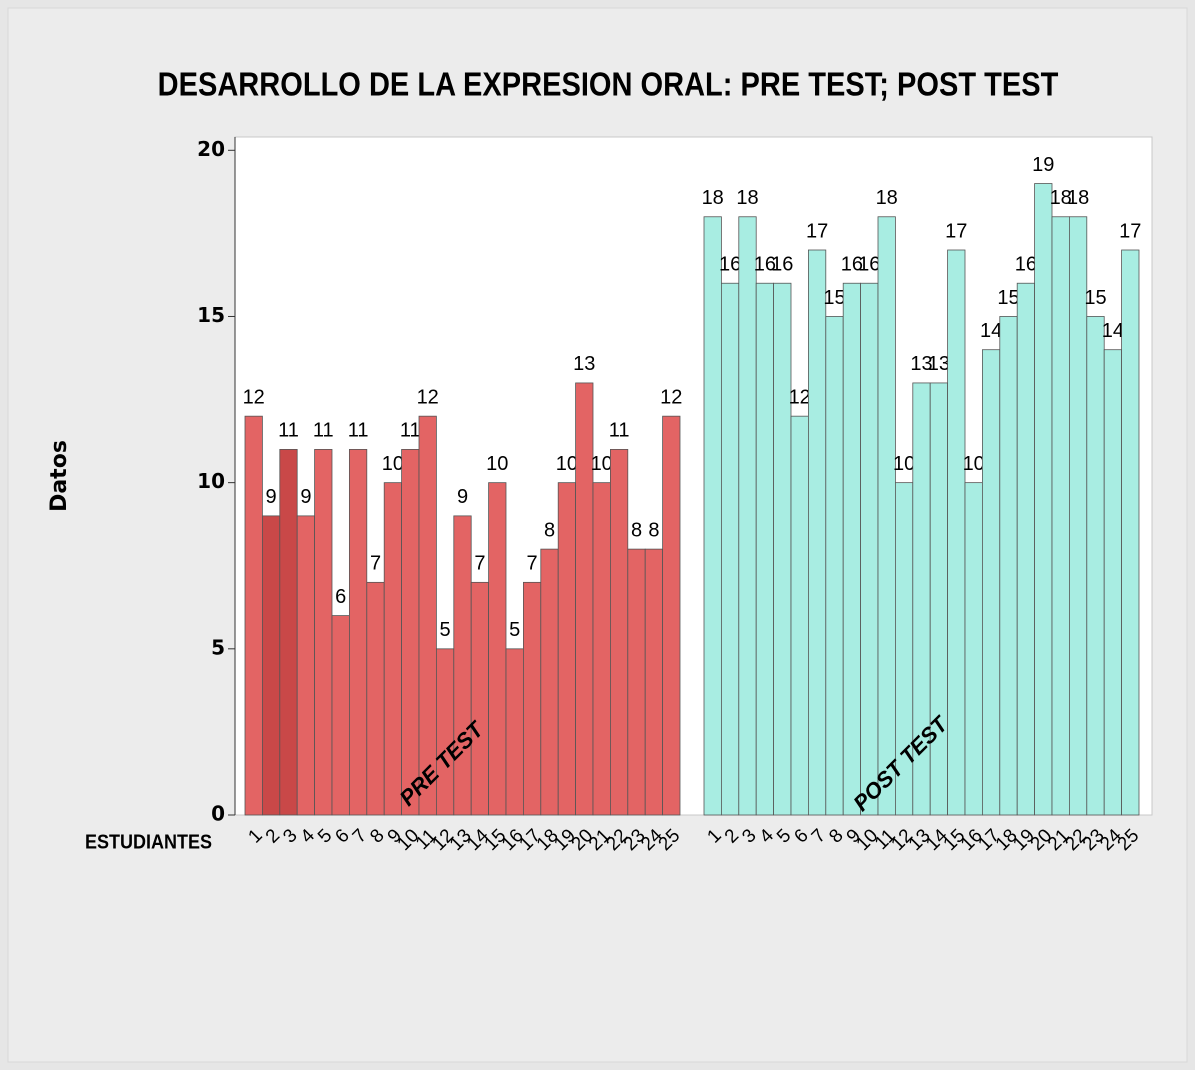 The width and height of the screenshot is (1195, 1070). I want to click on data-label: 6, so click(340, 597).